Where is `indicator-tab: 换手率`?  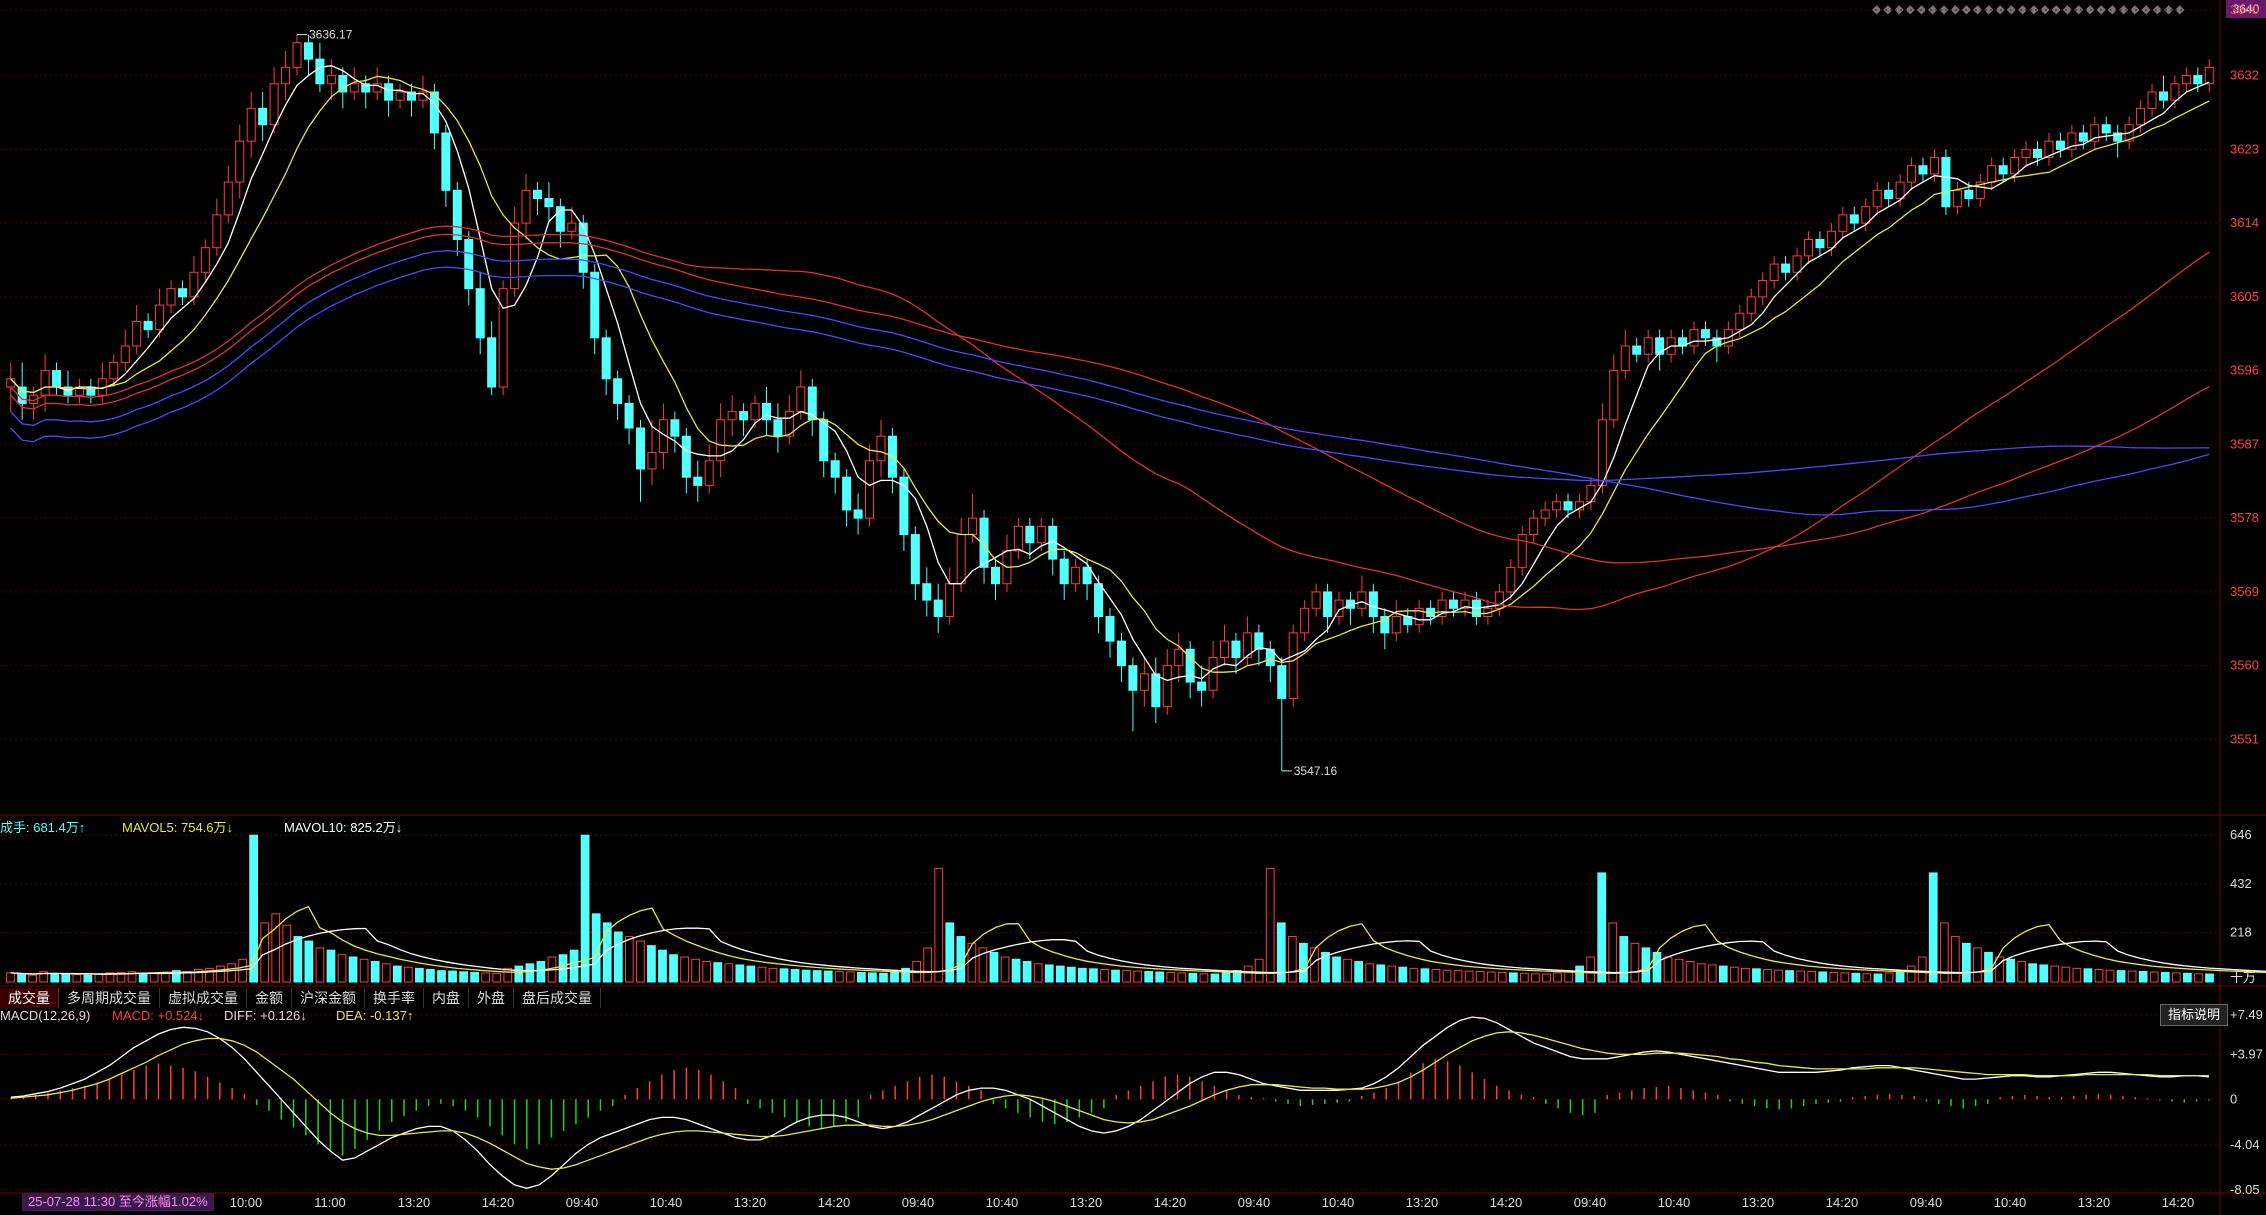
indicator-tab: 换手率 is located at coordinates (394, 998).